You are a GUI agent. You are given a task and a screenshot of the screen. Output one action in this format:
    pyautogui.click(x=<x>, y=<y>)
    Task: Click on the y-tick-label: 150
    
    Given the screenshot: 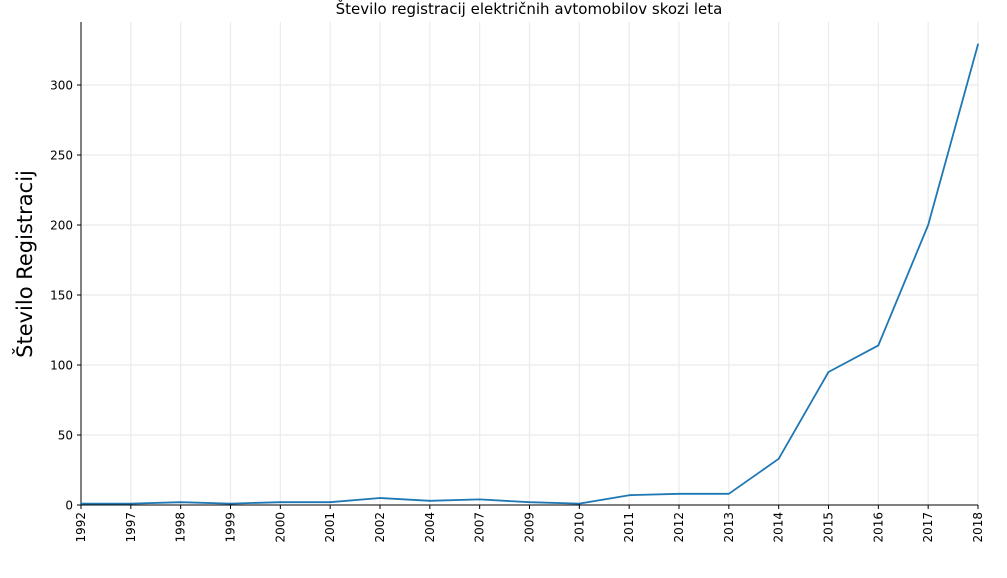 What is the action you would take?
    pyautogui.click(x=61, y=296)
    